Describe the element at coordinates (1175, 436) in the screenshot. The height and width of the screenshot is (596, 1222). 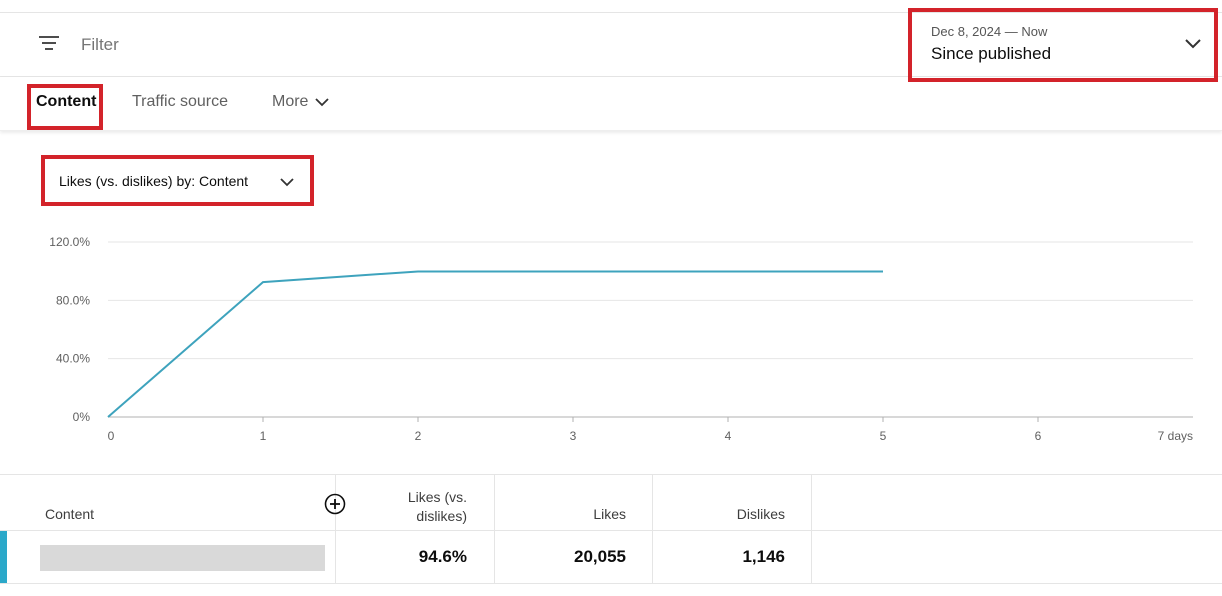
I see `x-tick-label: 7 days` at that location.